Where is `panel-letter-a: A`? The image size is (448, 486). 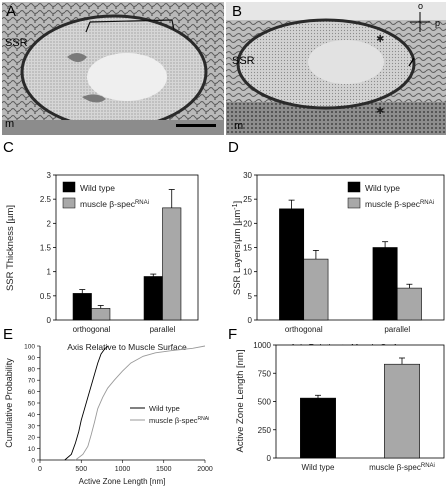
panel-letter-a: A is located at coordinates (11, 11).